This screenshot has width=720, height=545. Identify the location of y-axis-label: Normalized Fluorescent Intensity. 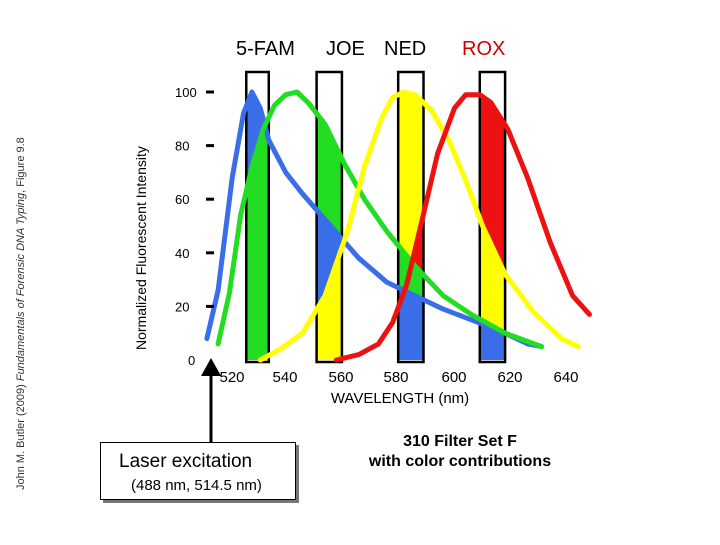
(140, 210).